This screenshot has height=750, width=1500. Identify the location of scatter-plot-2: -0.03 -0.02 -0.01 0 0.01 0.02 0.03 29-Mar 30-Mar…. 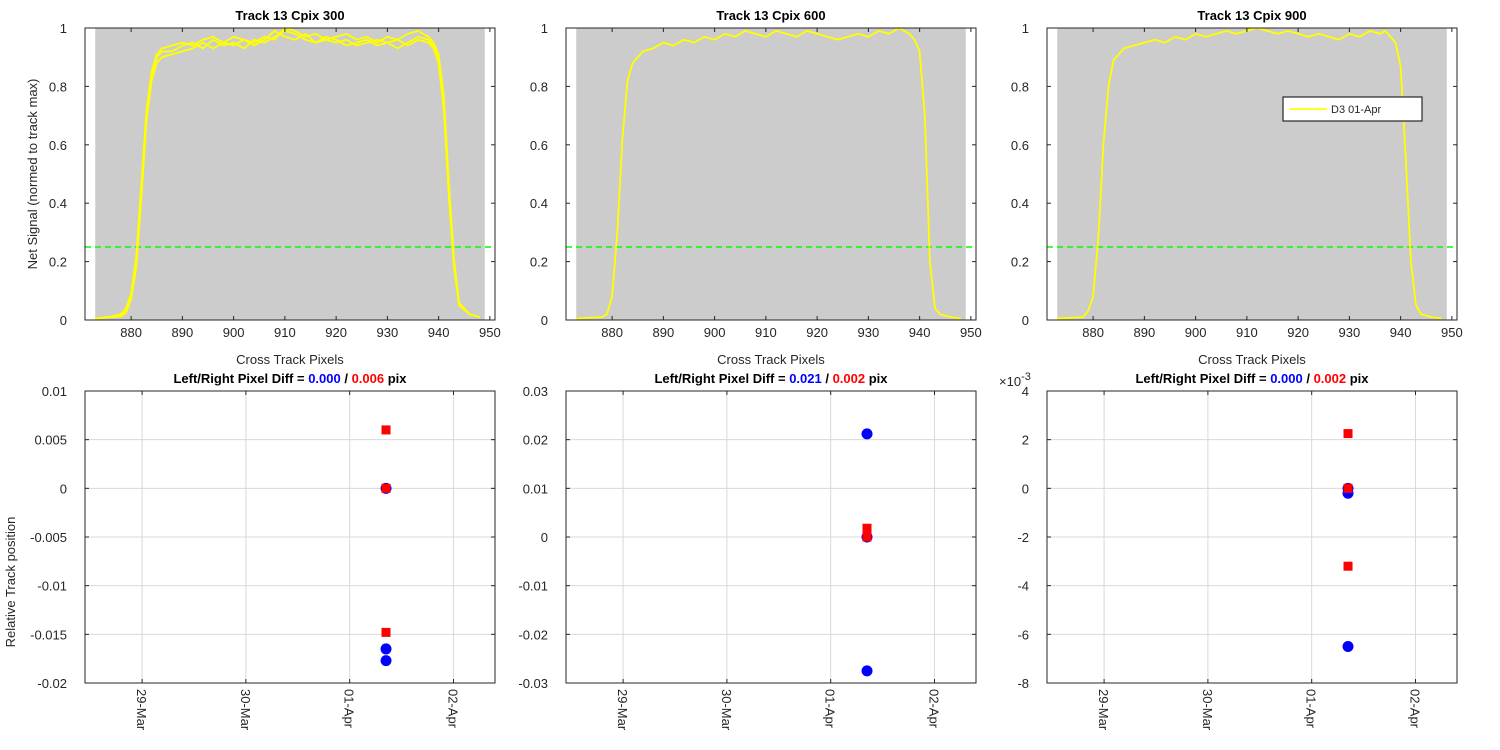
(747, 551).